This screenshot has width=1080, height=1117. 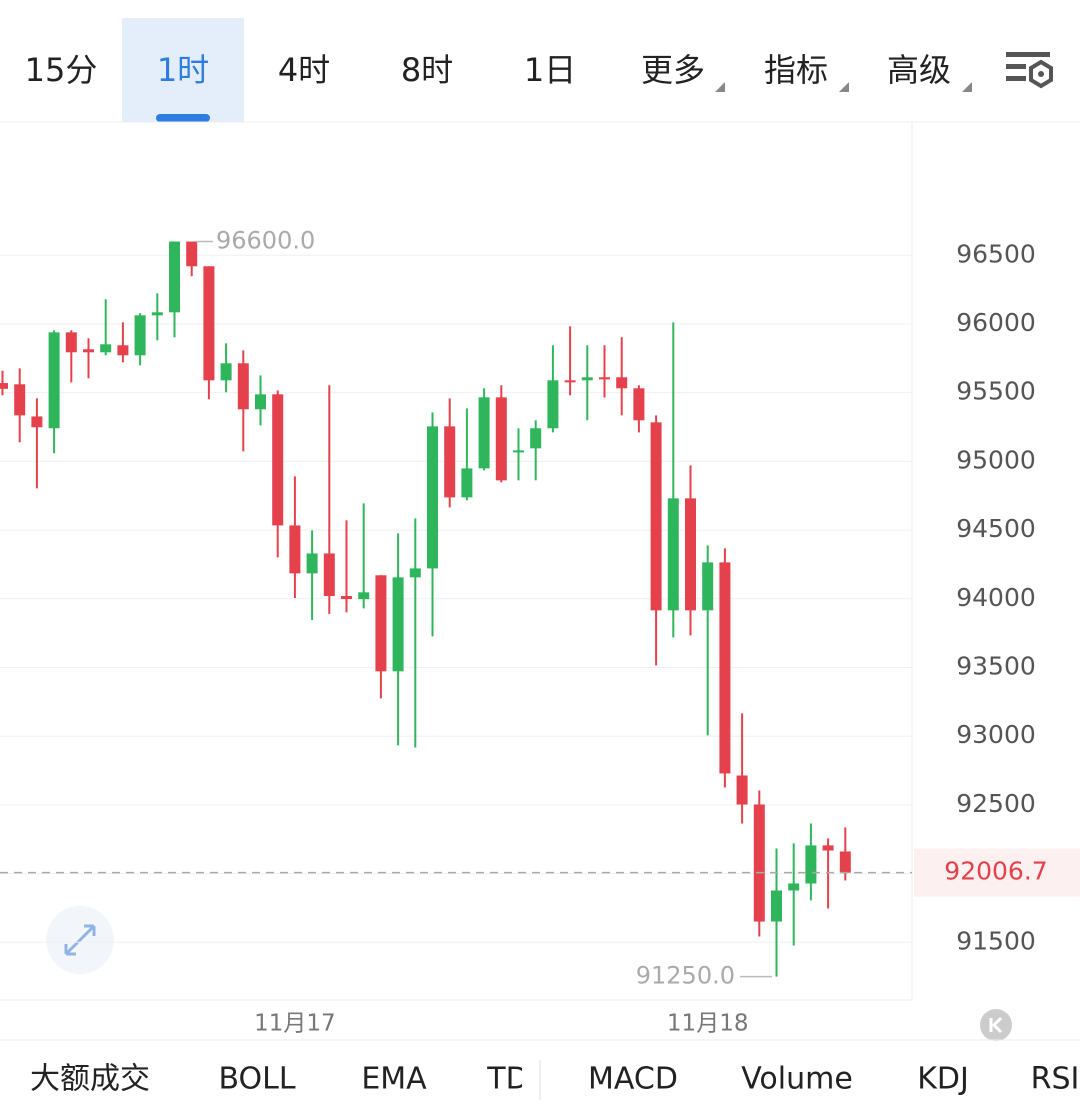 What do you see at coordinates (996, 940) in the screenshot?
I see `y-tick-label: 91500` at bounding box center [996, 940].